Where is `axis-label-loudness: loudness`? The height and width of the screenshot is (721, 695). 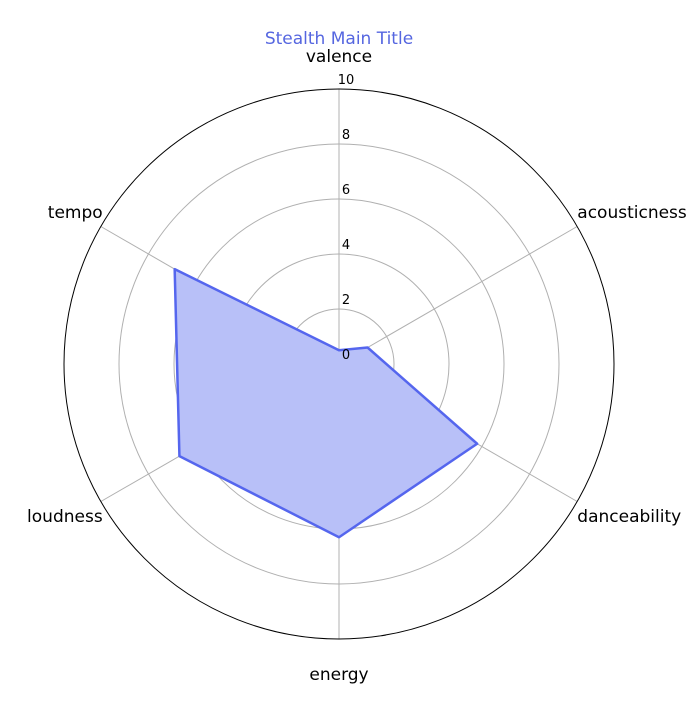
axis-label-loudness: loudness is located at coordinates (65, 517).